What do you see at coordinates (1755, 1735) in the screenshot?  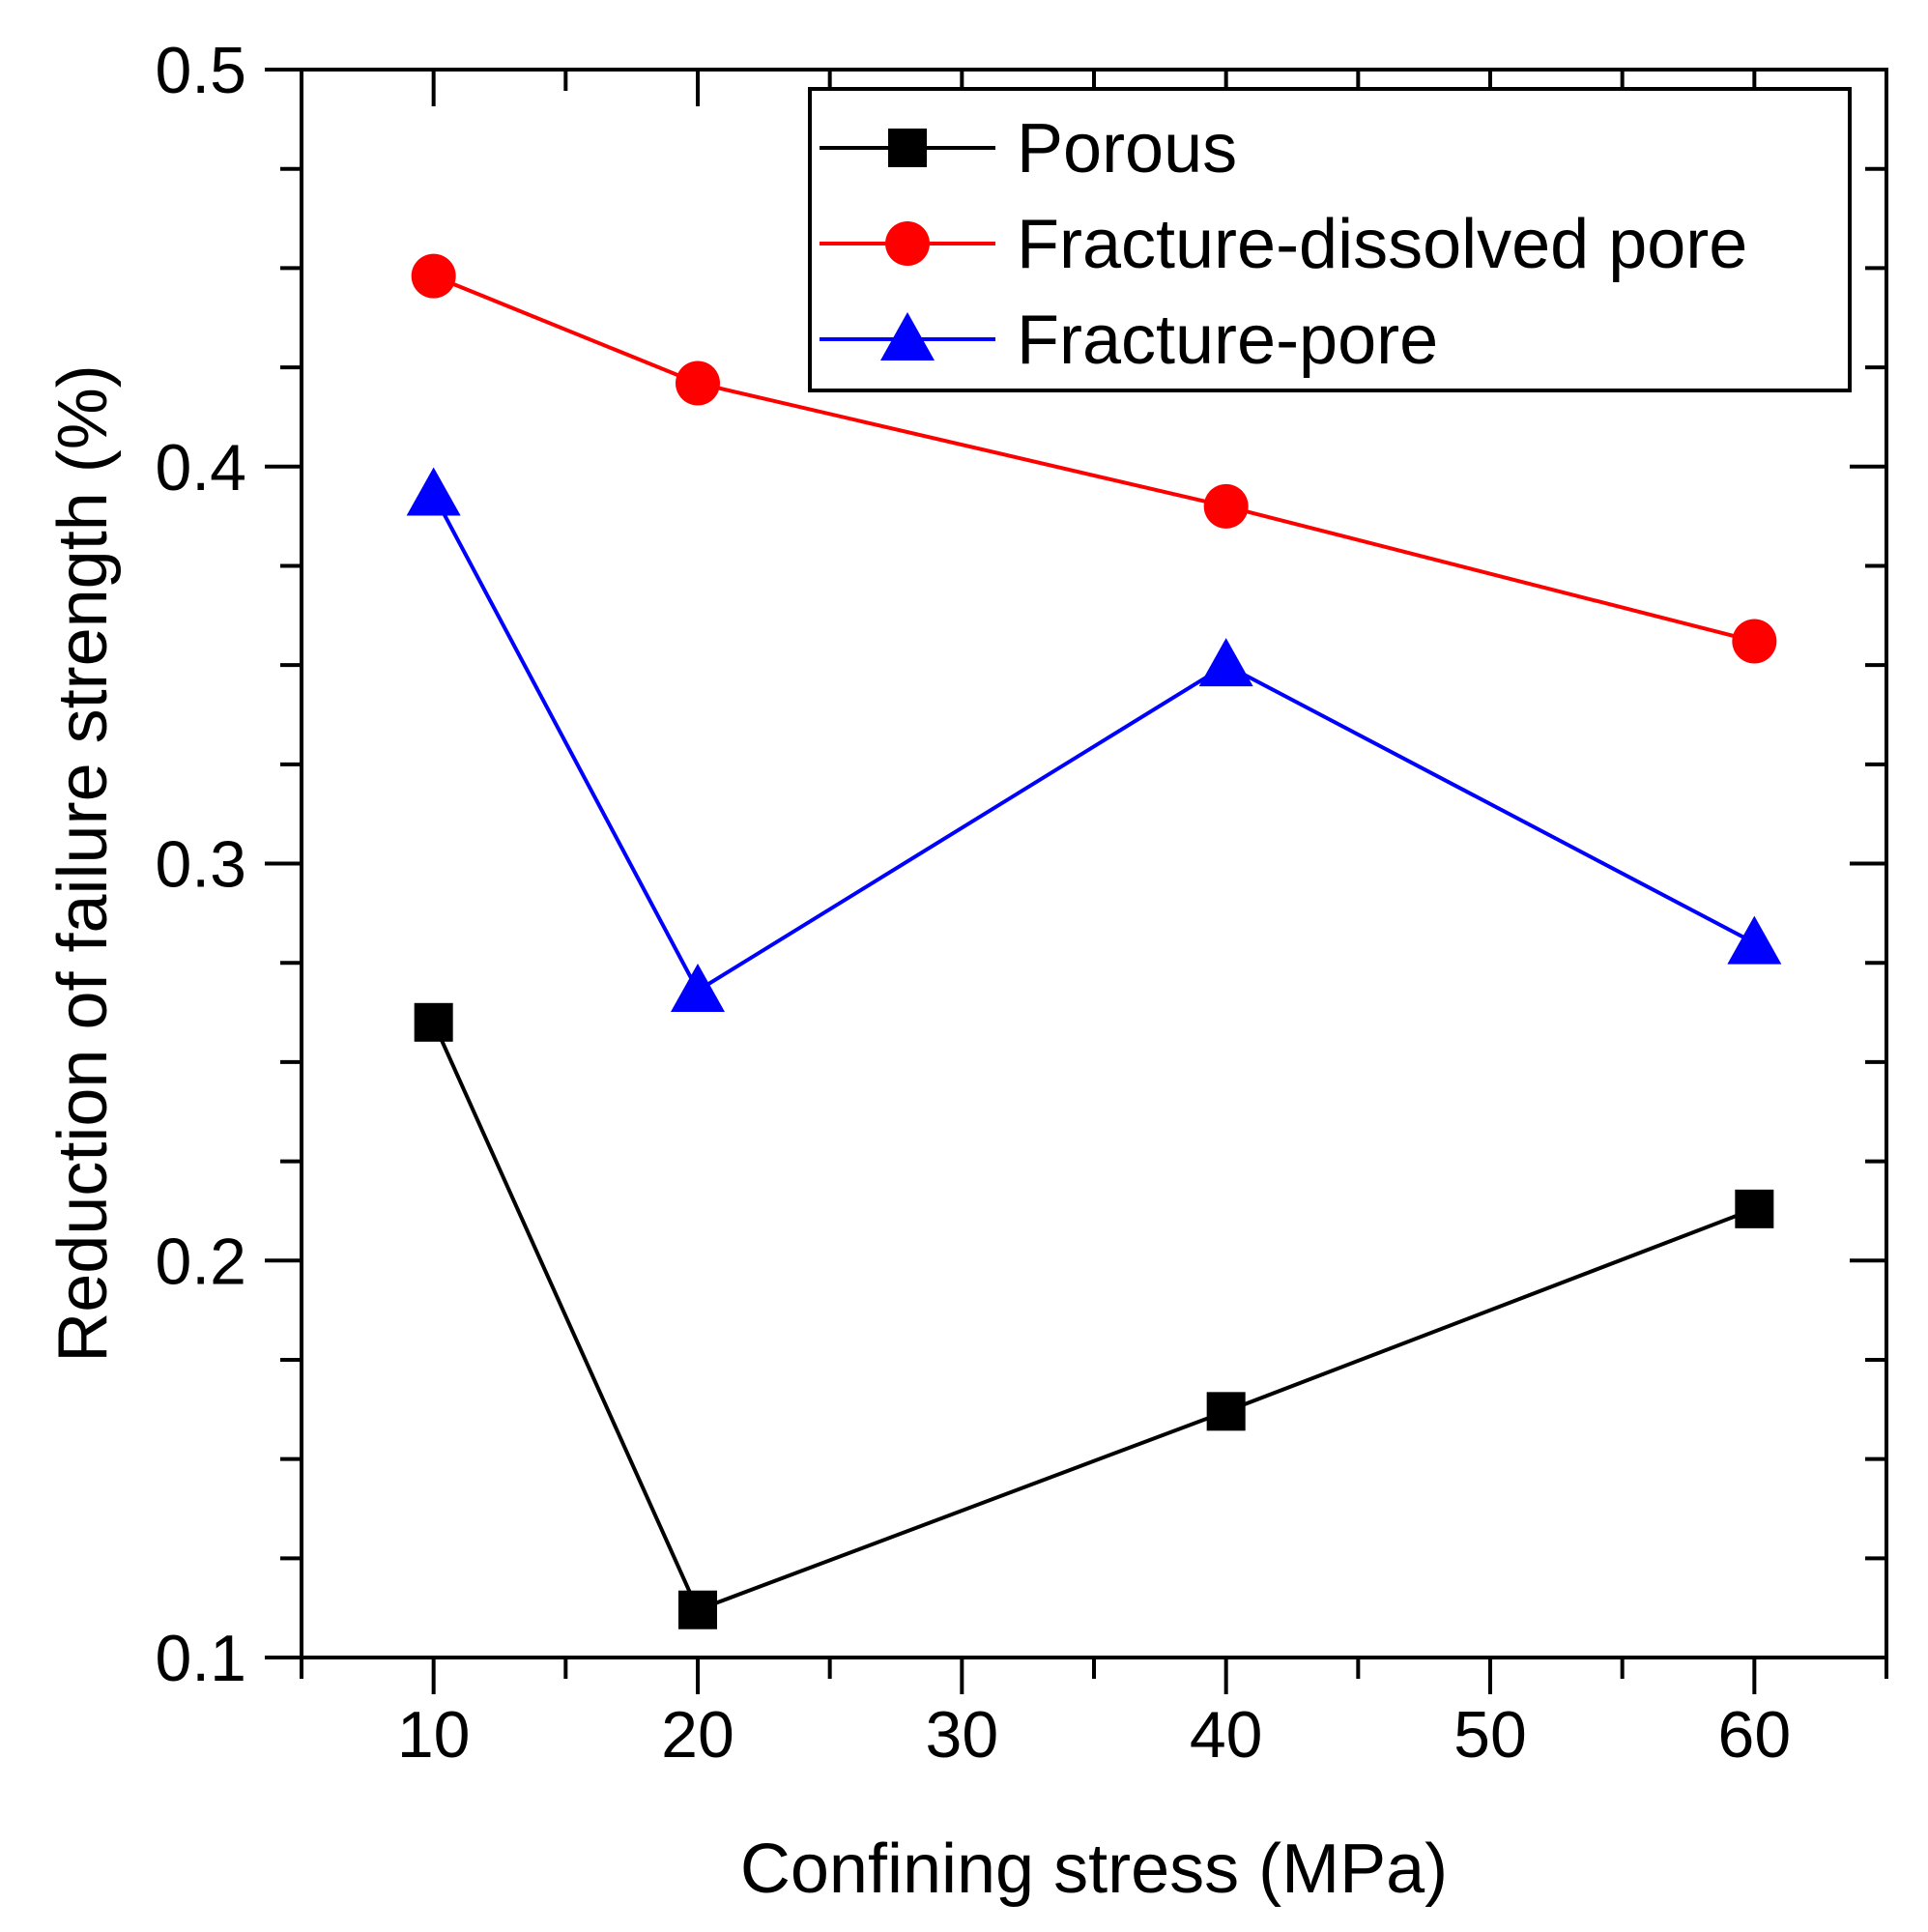 I see `x-tick-label: 60` at bounding box center [1755, 1735].